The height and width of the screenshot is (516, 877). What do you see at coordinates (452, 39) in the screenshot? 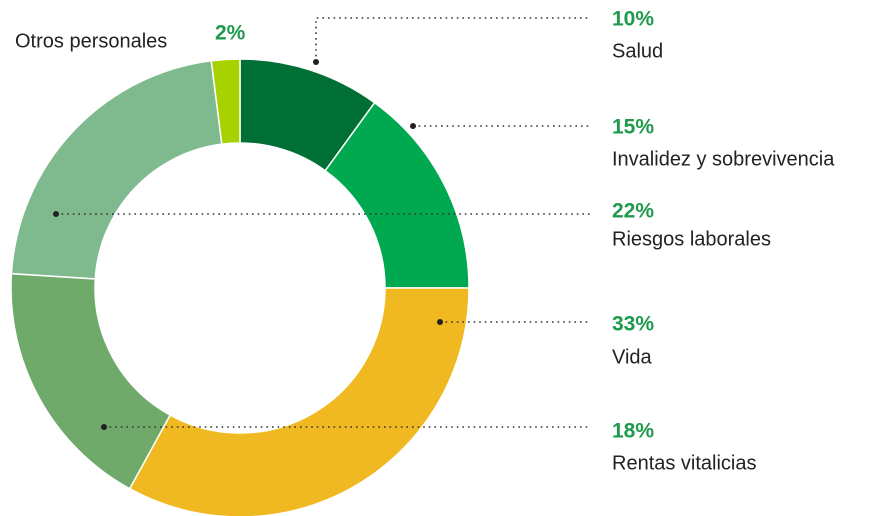
I see `leader-line` at bounding box center [452, 39].